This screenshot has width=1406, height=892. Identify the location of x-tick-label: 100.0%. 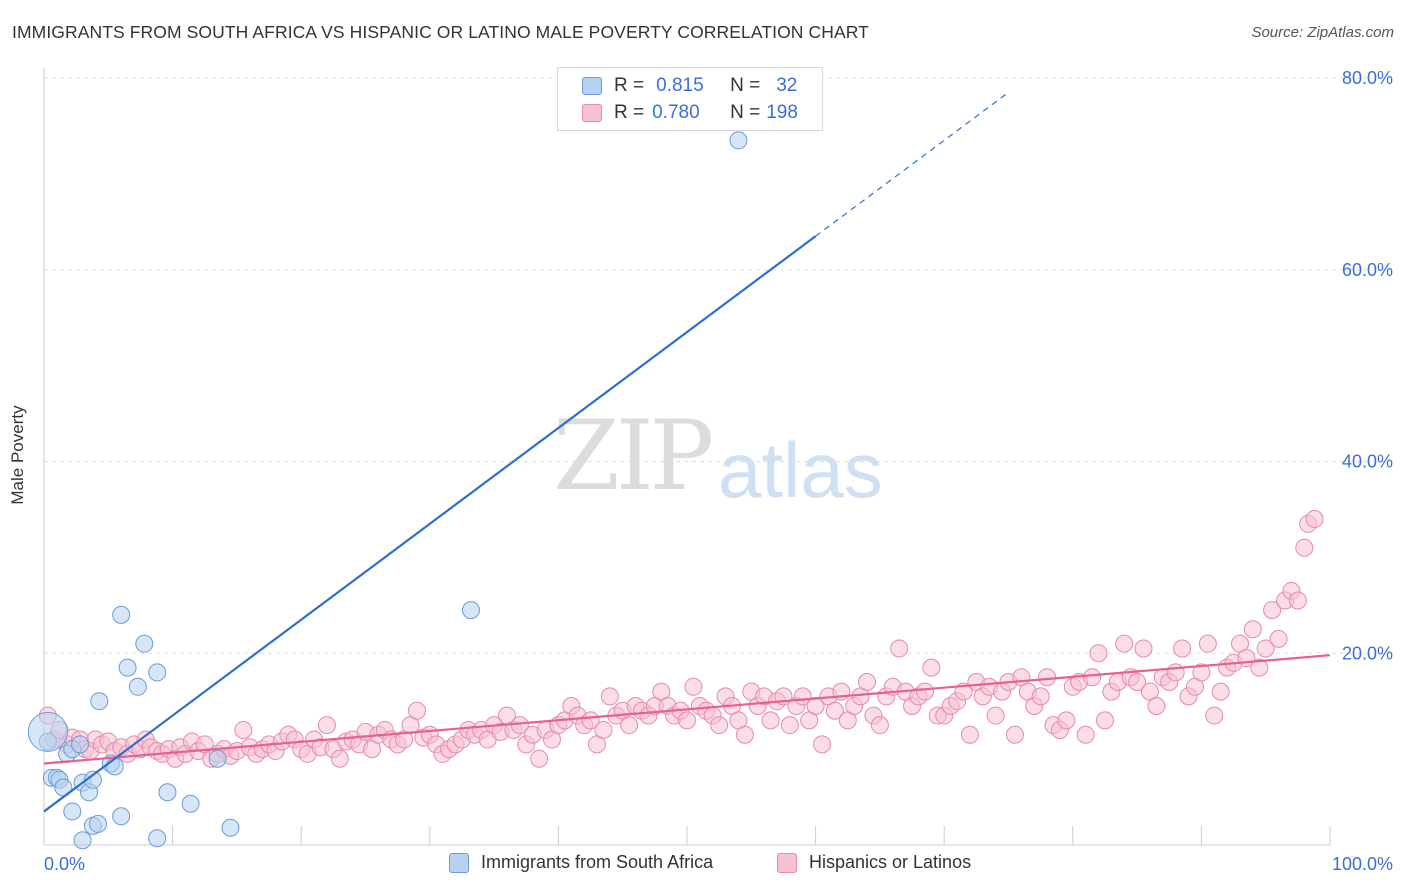
(1362, 864).